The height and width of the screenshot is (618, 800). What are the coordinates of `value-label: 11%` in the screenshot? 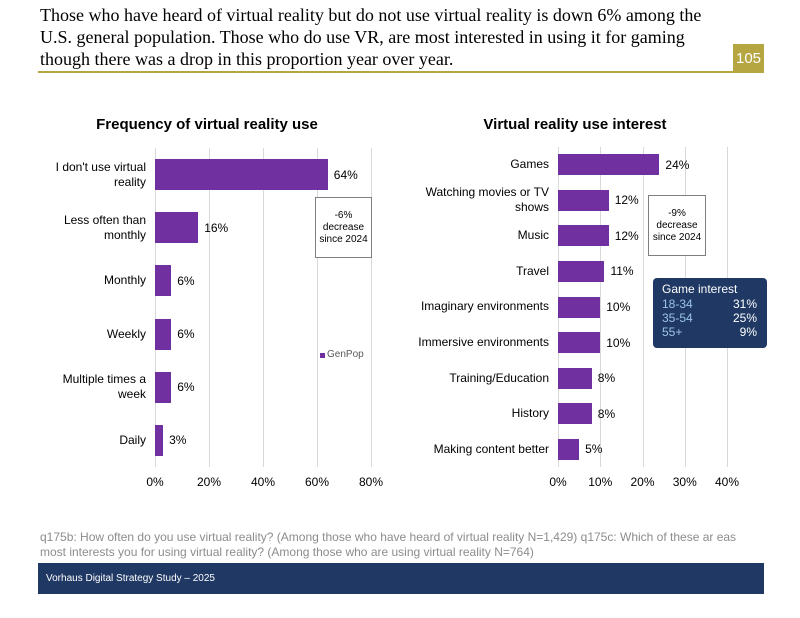 It's located at (622, 271).